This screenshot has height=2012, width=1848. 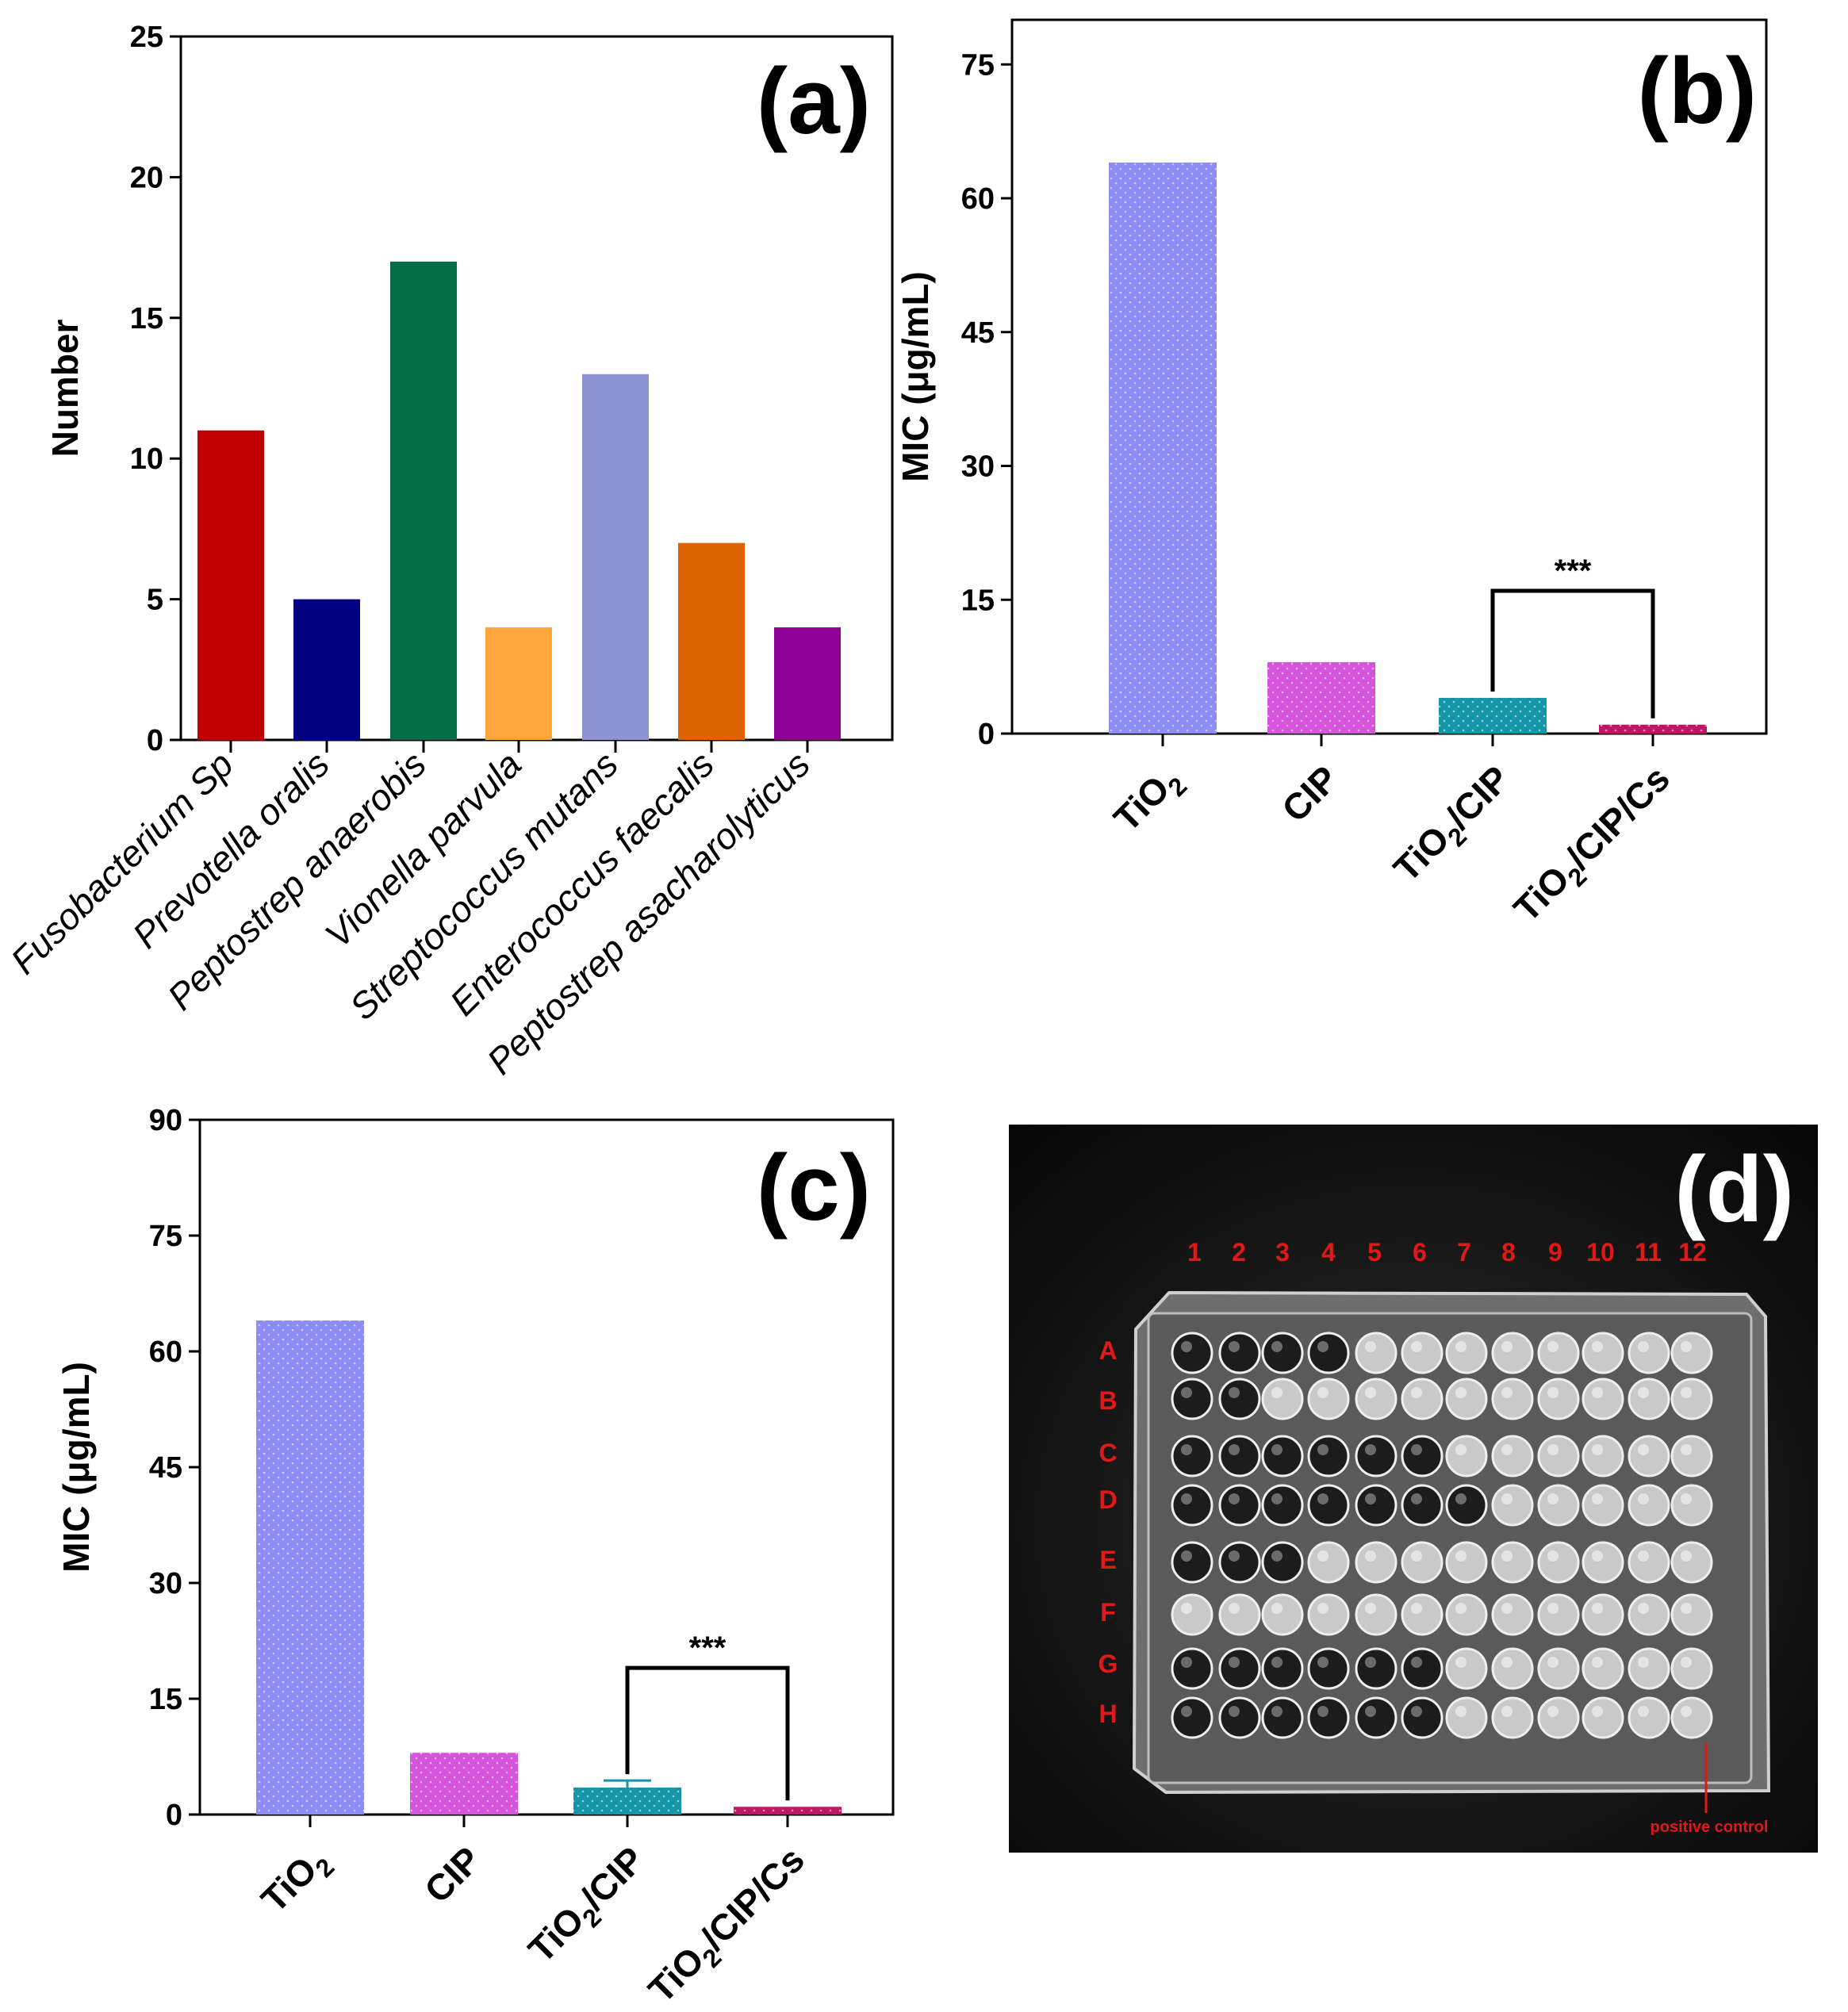 What do you see at coordinates (165, 1236) in the screenshot?
I see `y-tick-label: 75` at bounding box center [165, 1236].